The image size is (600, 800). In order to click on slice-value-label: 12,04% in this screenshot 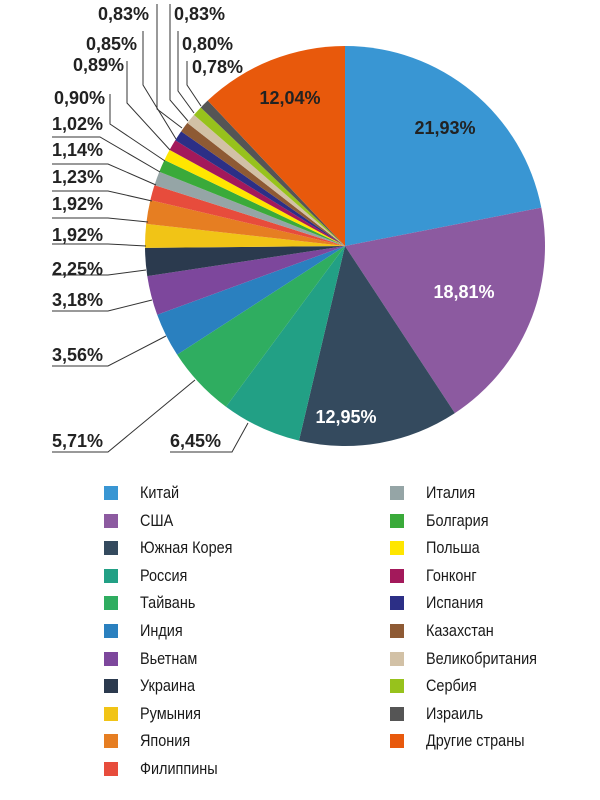, I will do `click(289, 98)`.